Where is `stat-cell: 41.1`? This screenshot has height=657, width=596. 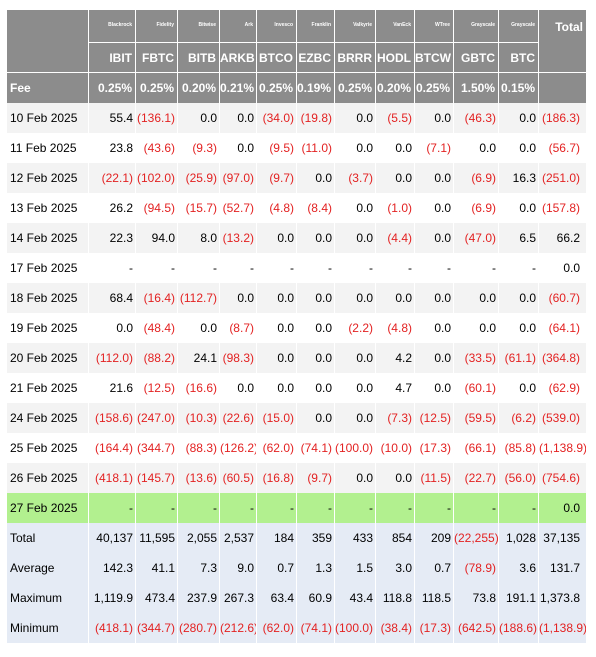
stat-cell: 41.1 is located at coordinates (157, 568).